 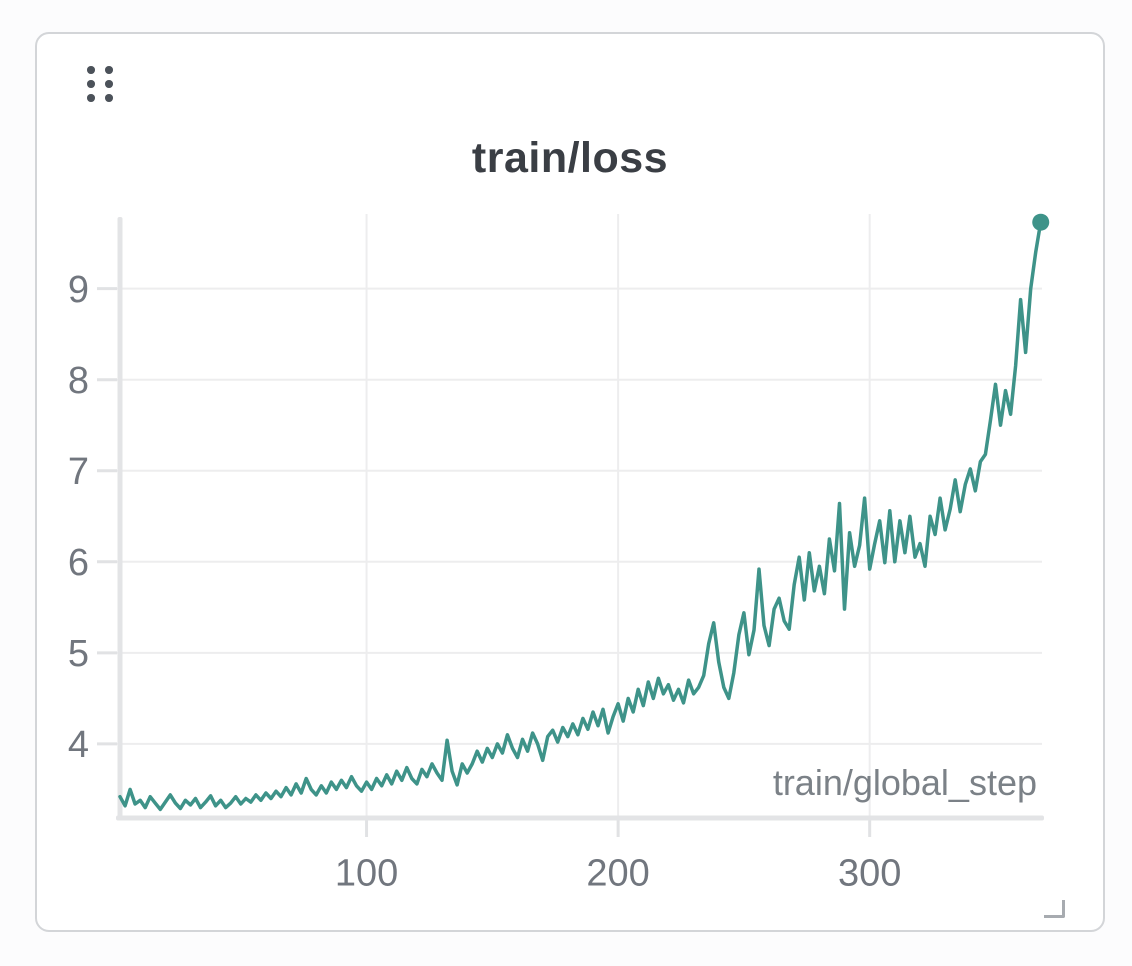 I want to click on x-axis-bar, so click(x=580, y=818).